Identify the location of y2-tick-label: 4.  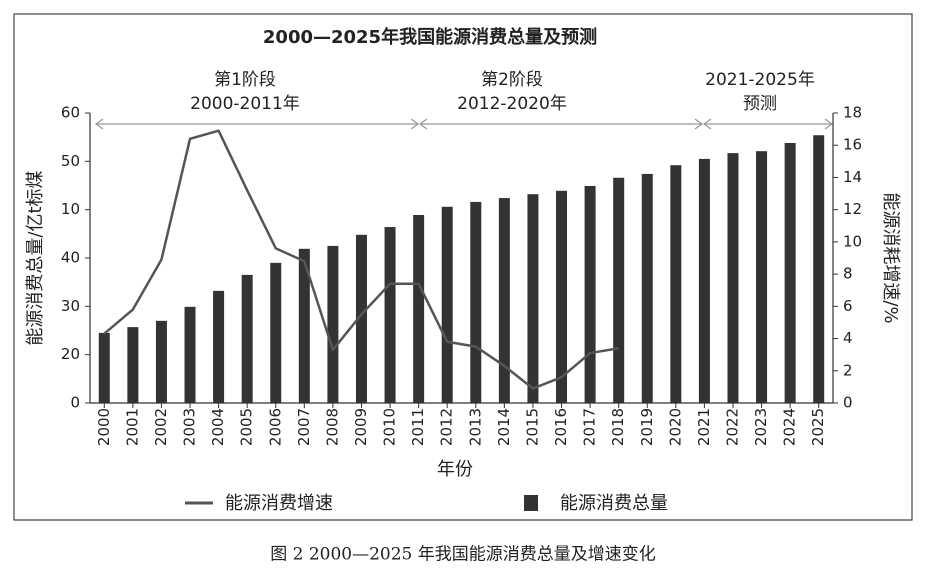
(848, 338).